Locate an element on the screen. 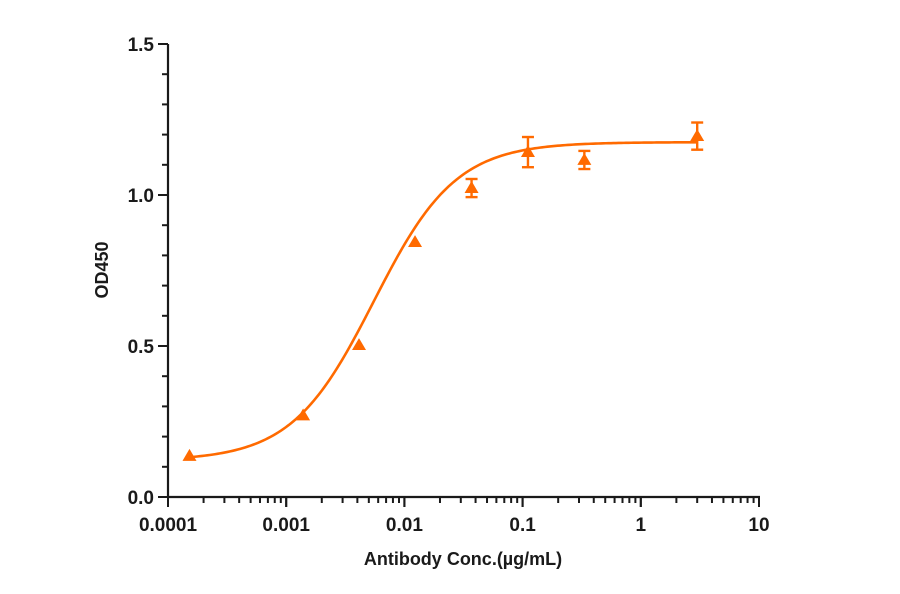 This screenshot has width=900, height=594. y-tick-label: 1.5 is located at coordinates (141, 45).